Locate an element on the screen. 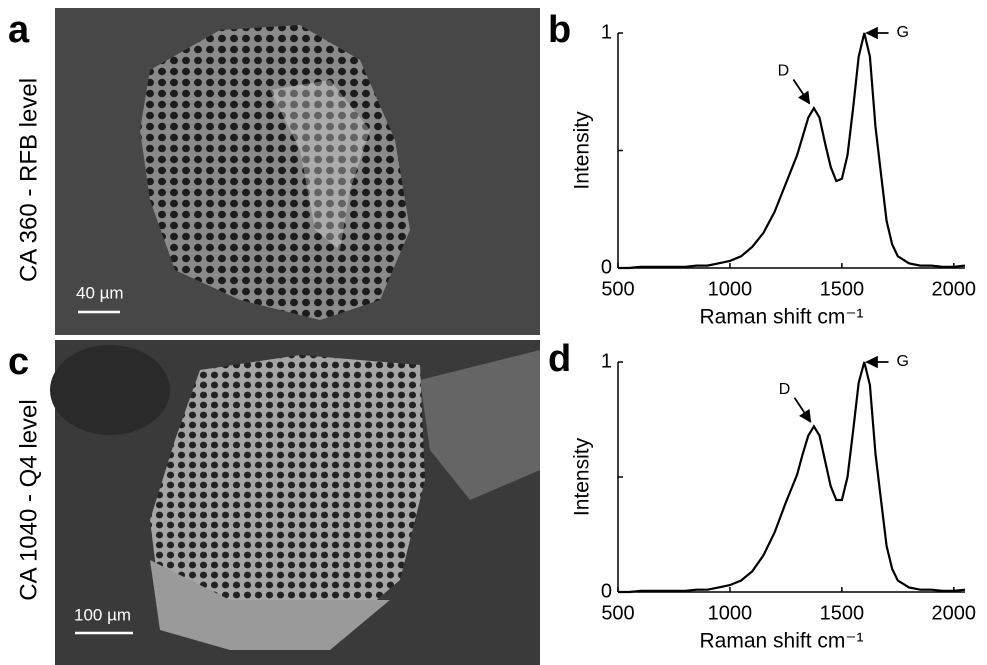 This screenshot has height=665, width=987. panel-label: c is located at coordinates (18, 362).